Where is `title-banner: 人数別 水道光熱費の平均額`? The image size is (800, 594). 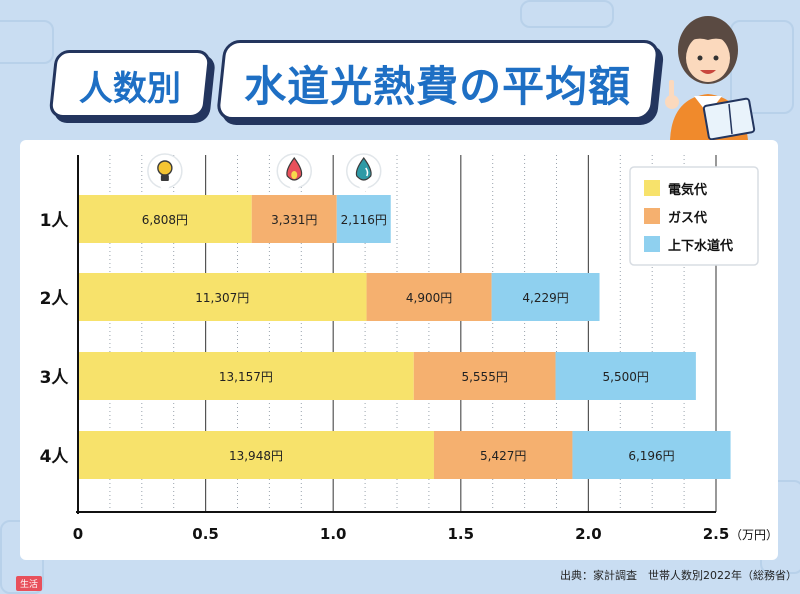
title-banner: 人数別 水道光熱費の平均額 is located at coordinates (350, 75).